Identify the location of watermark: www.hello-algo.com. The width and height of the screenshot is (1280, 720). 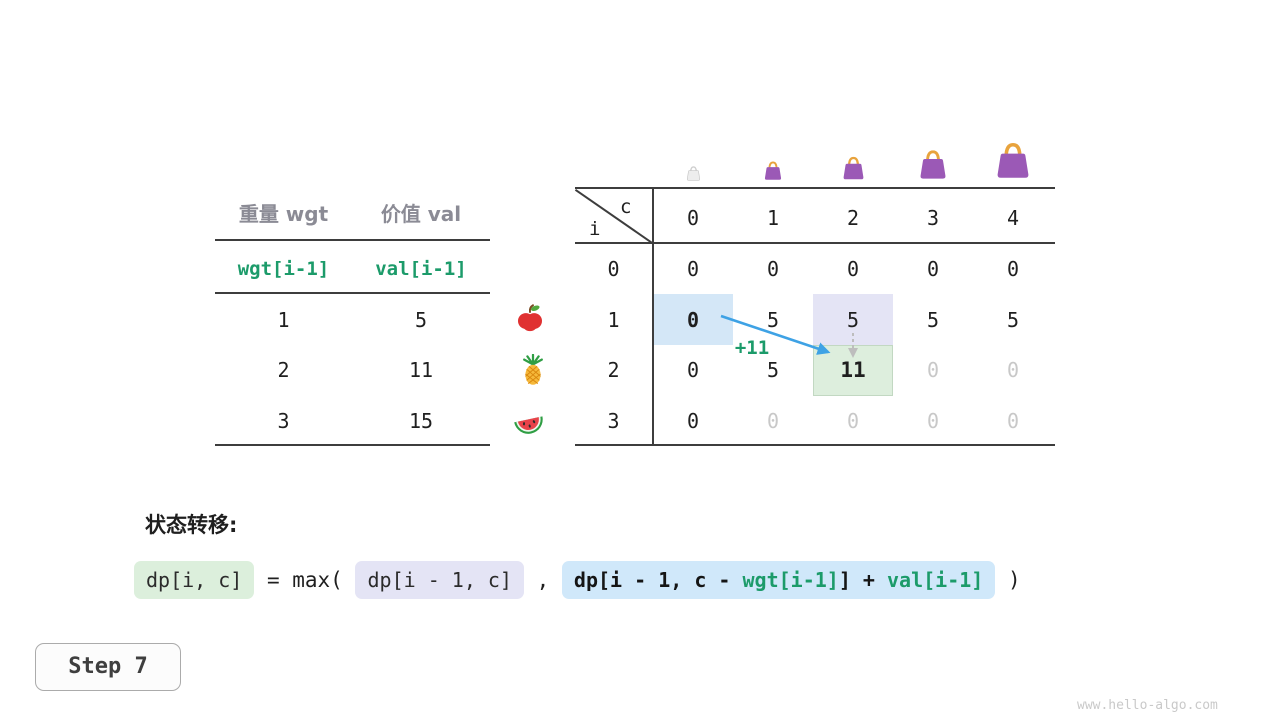
(1147, 705).